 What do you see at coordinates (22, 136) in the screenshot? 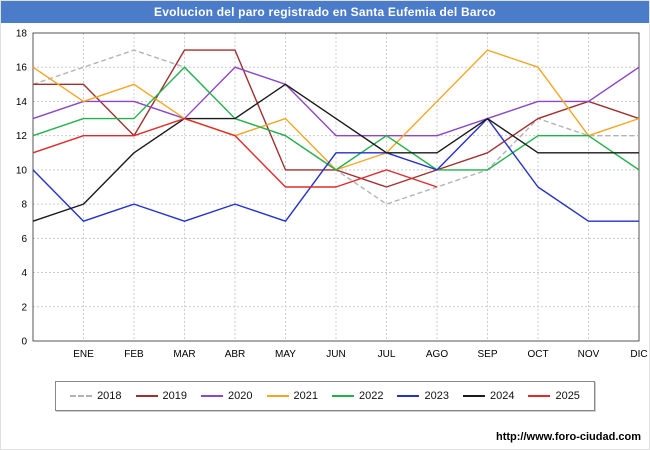
I see `svg-text: 12` at bounding box center [22, 136].